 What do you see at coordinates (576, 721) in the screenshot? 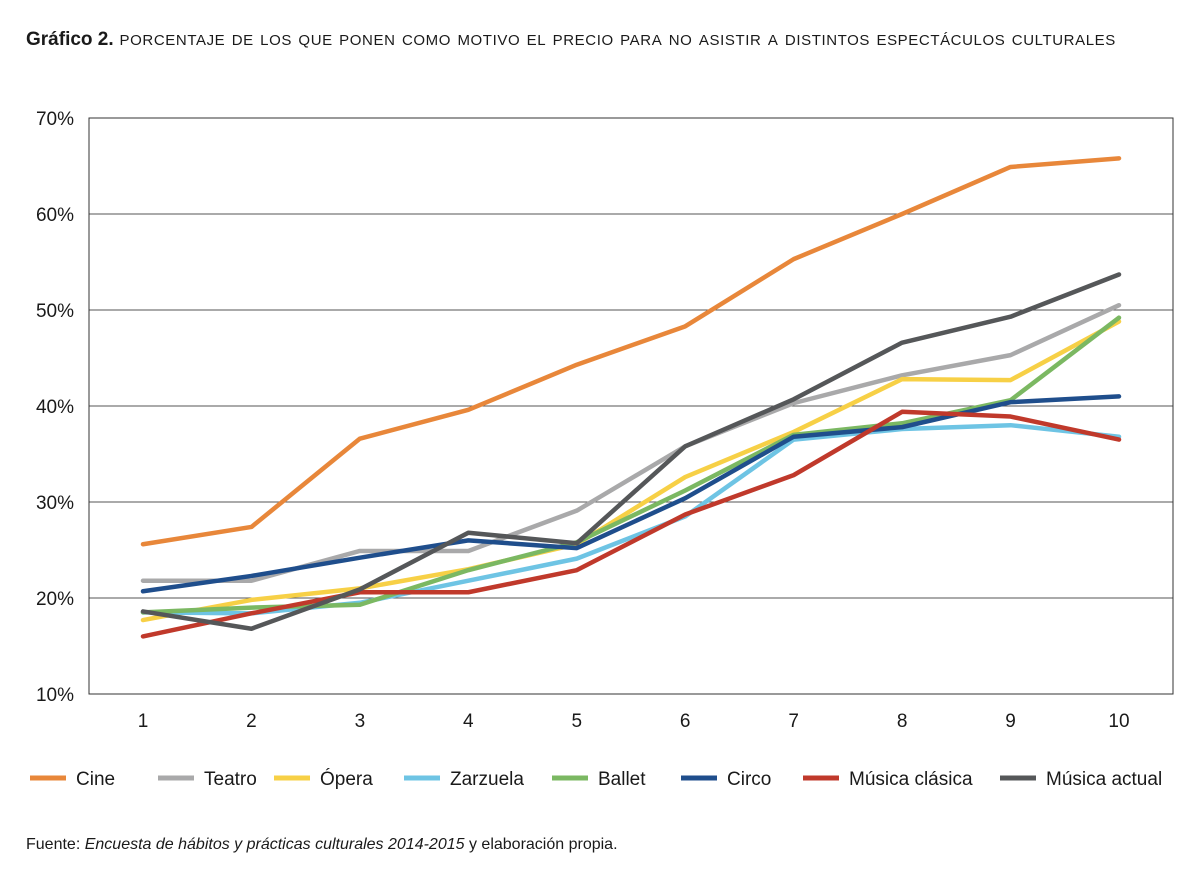
I see `x-tick-label: 5` at bounding box center [576, 721].